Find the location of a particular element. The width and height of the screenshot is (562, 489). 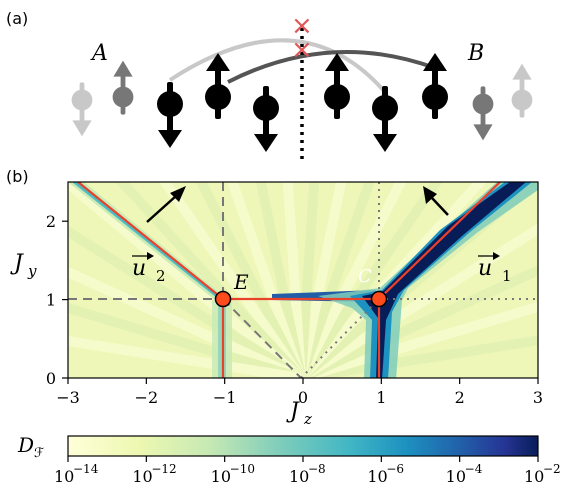

x-tick-label: 2 is located at coordinates (460, 397).